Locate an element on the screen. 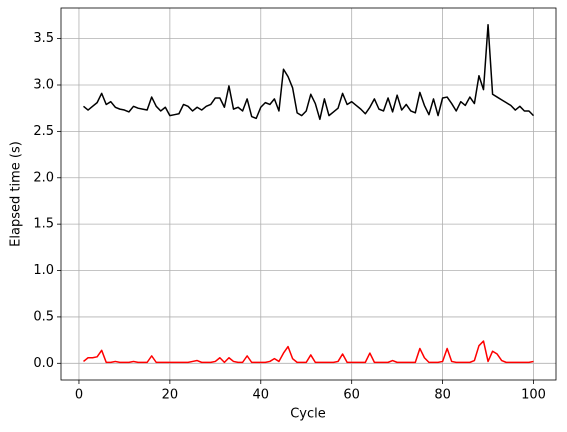 This screenshot has height=432, width=567. y-tick-label: 2.5 is located at coordinates (43, 131).